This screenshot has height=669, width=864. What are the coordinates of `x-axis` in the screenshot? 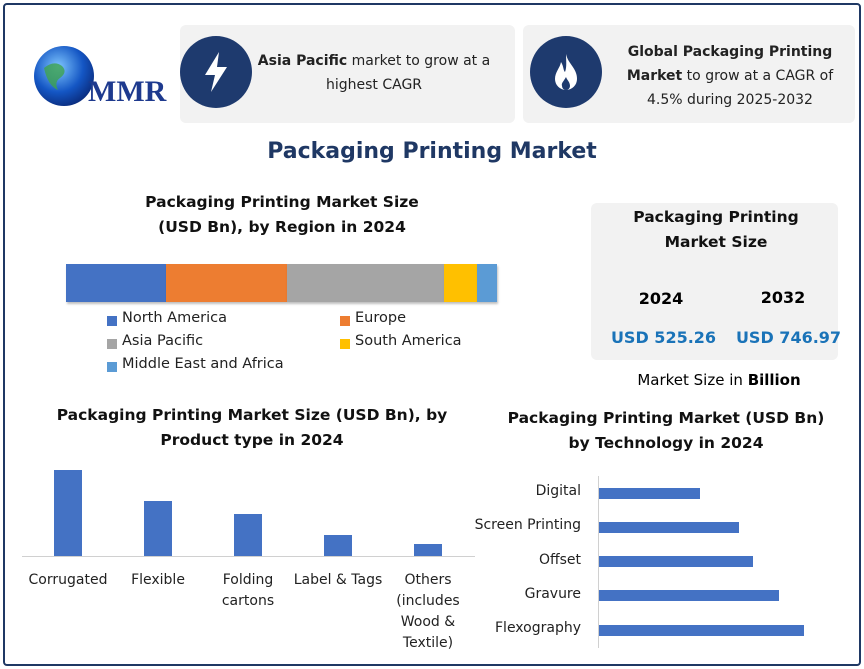 It's located at (248, 556).